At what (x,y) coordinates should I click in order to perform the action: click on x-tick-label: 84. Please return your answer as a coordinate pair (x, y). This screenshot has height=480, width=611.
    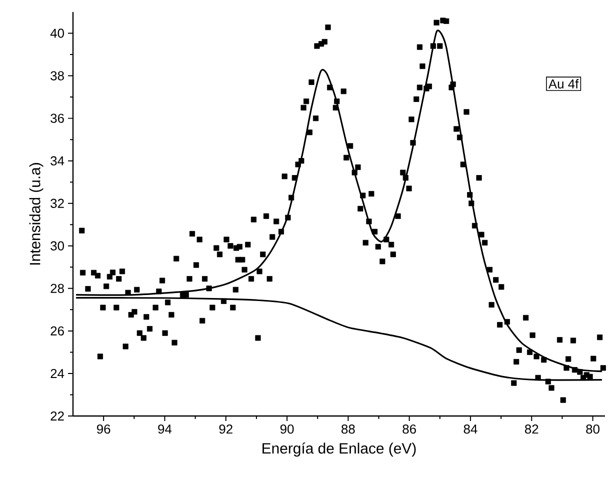
    Looking at the image, I should click on (471, 429).